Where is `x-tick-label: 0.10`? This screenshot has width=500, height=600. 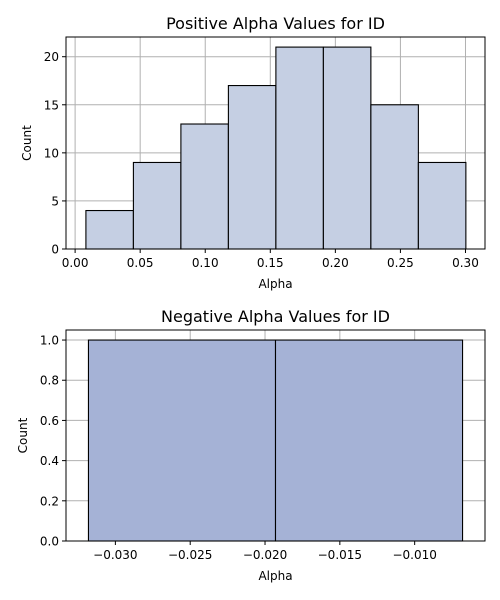 x-tick-label: 0.10 is located at coordinates (205, 263).